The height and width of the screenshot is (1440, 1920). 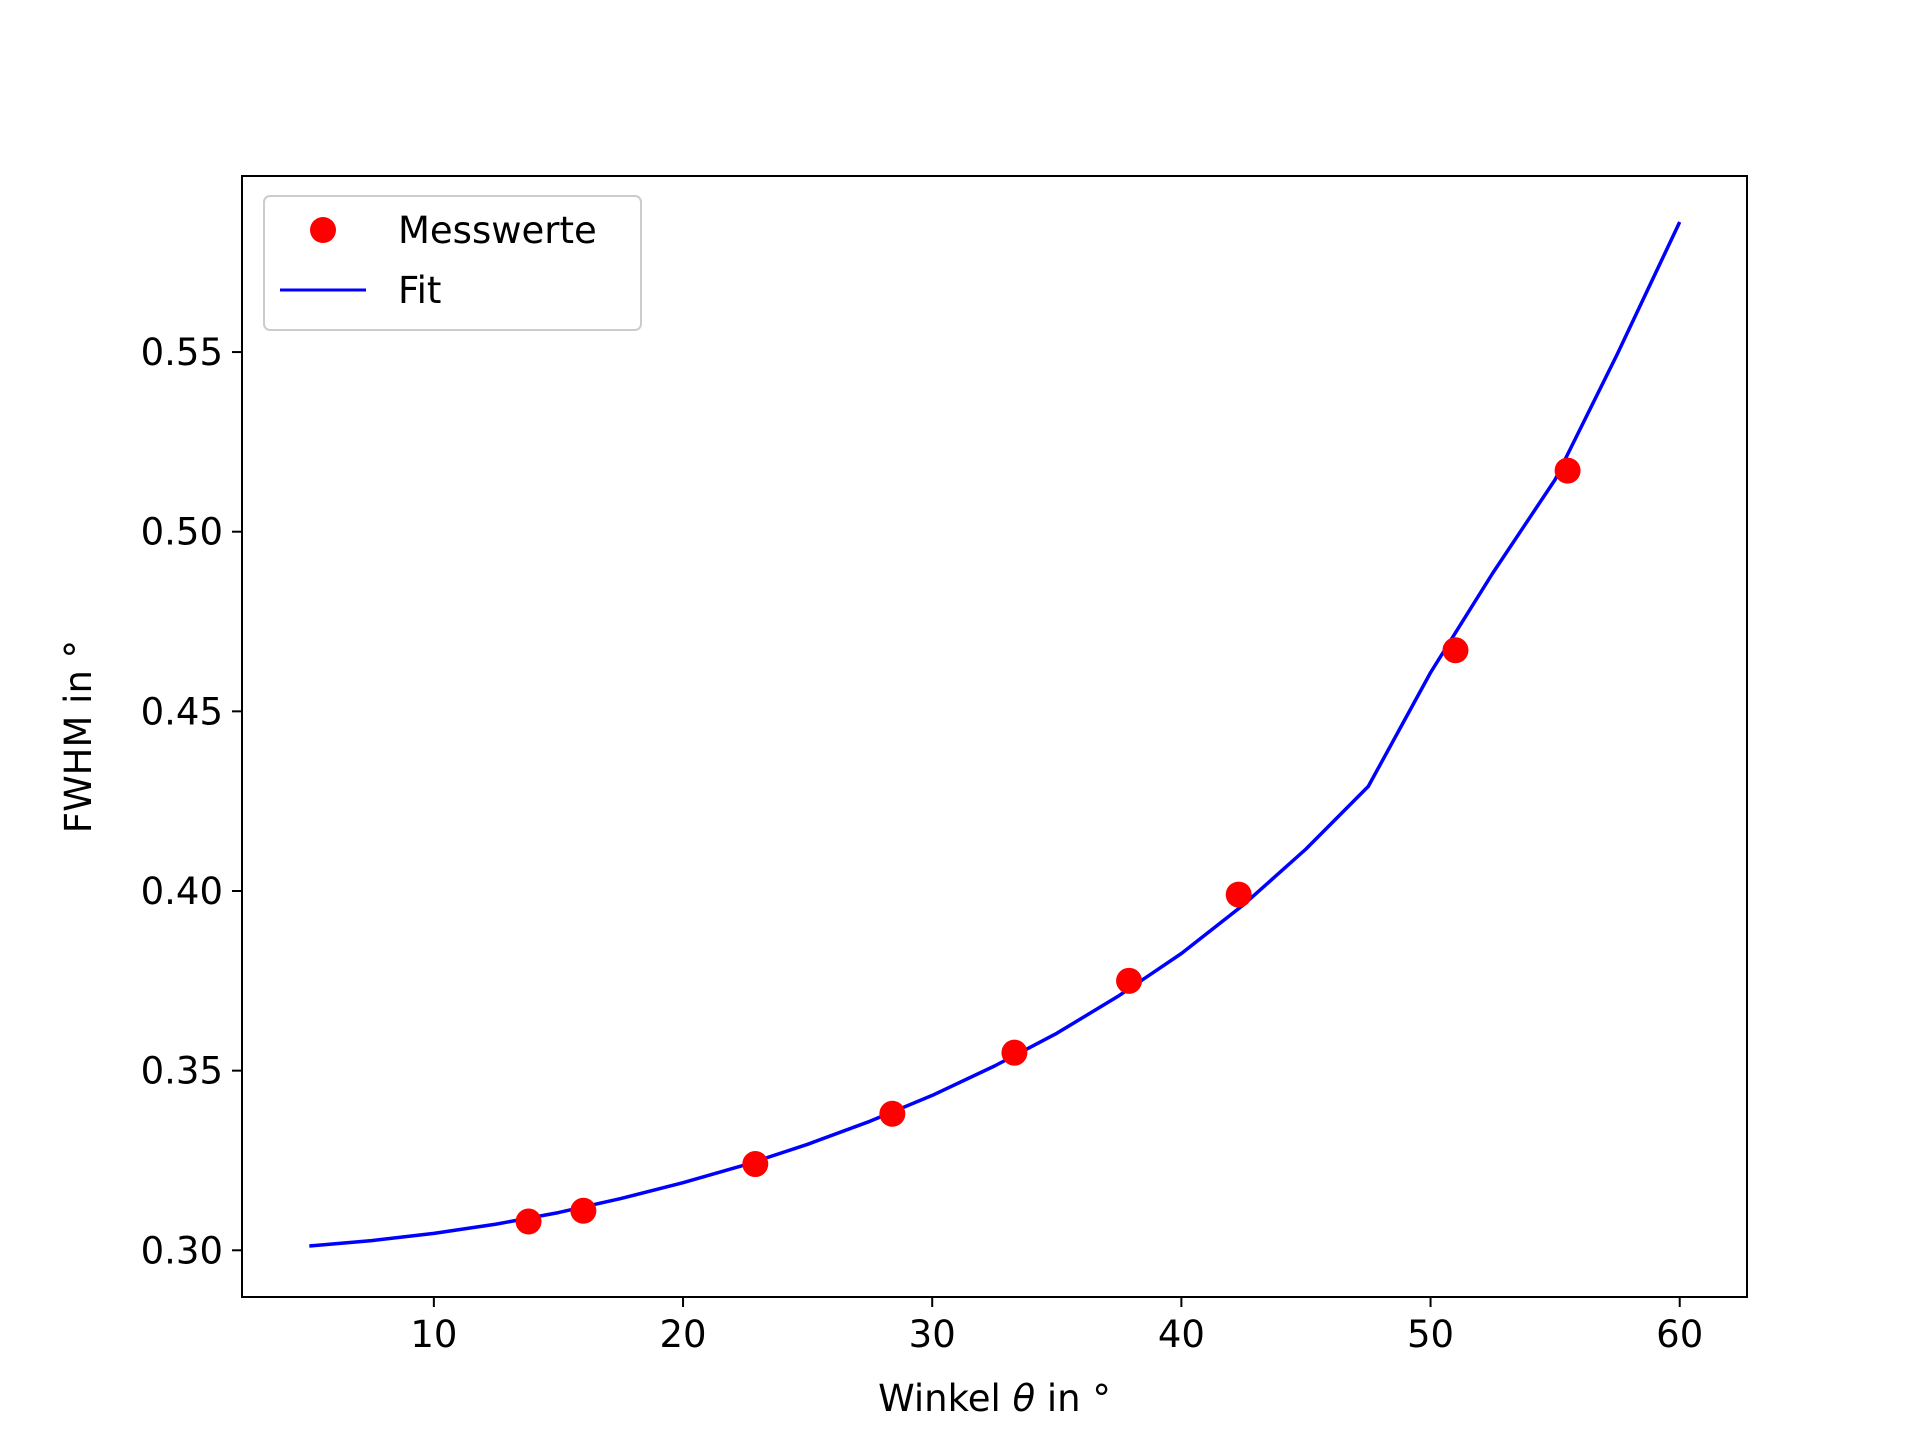 I want to click on legend-marker-messwerte, so click(x=323, y=230).